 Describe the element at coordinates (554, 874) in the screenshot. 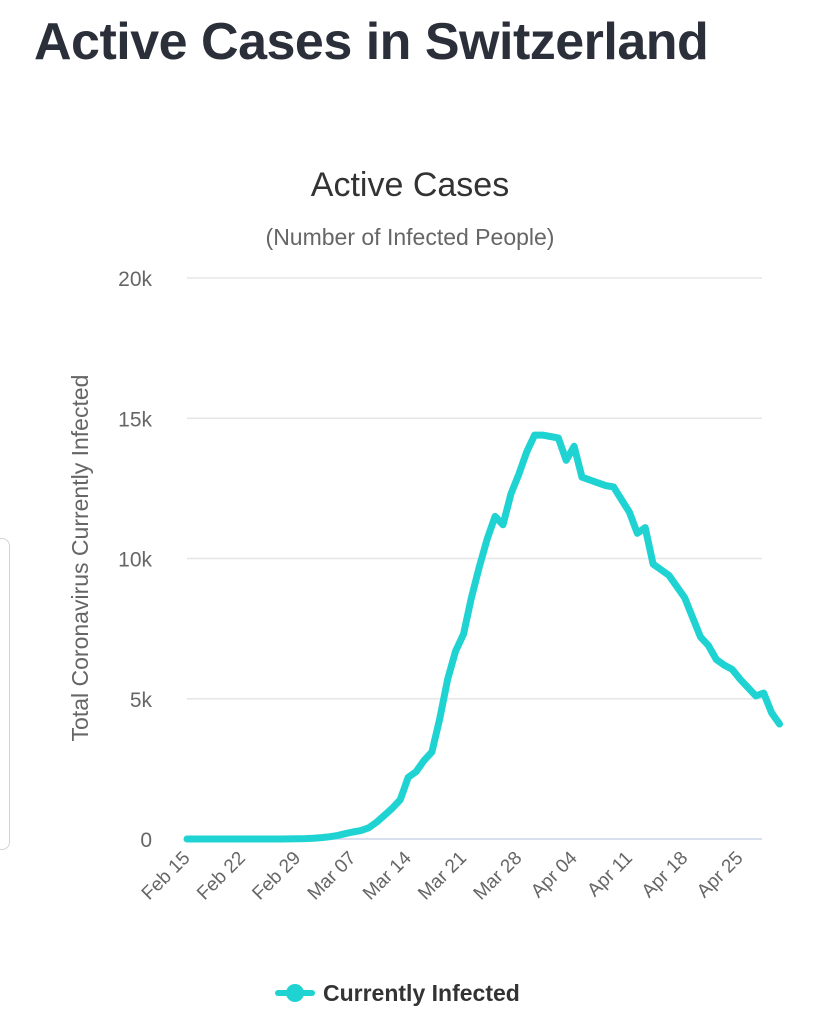

I see `x-tick-label: Apr 04` at that location.